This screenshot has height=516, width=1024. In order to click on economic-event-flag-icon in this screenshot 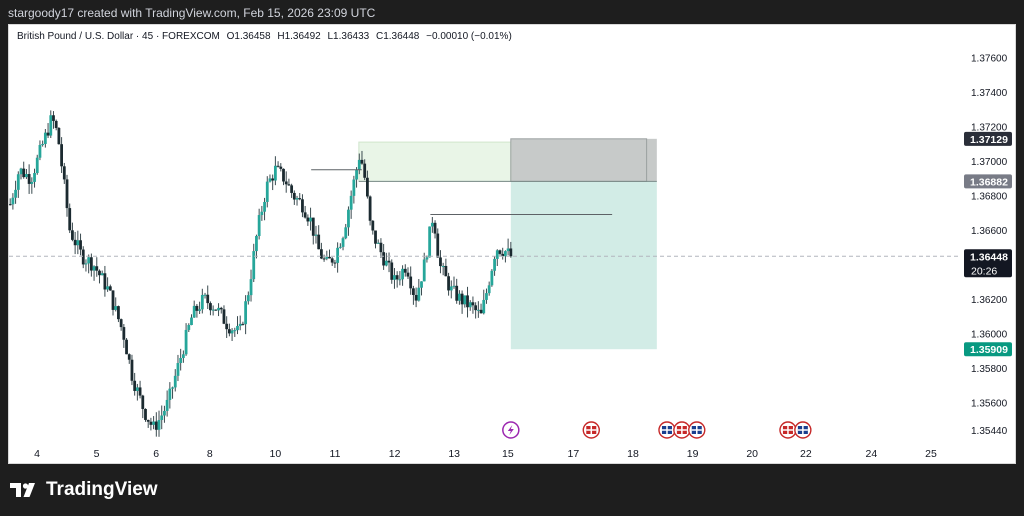, I will do `click(682, 430)`.